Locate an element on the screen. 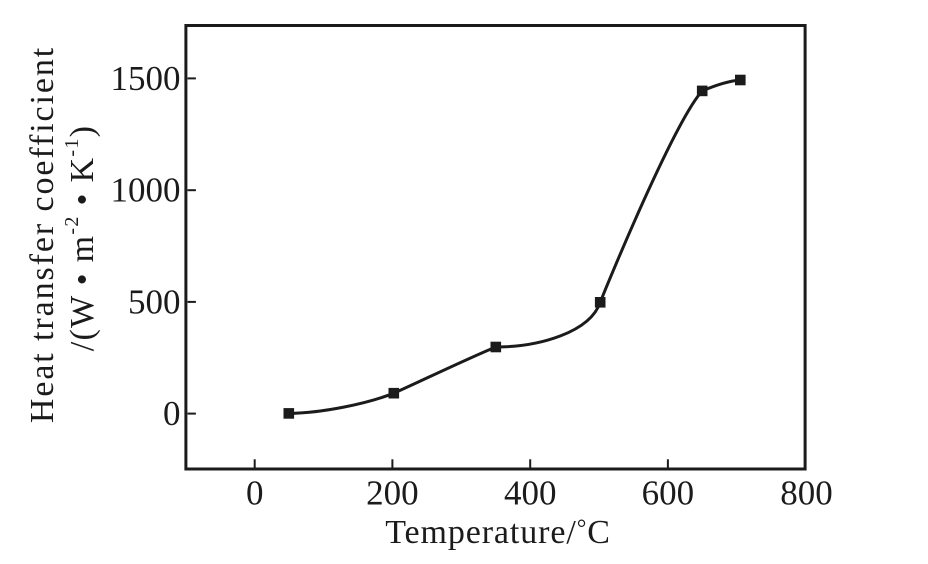 The height and width of the screenshot is (564, 928). svg-text: /(W • m-2 • K-1) is located at coordinates (81, 238).